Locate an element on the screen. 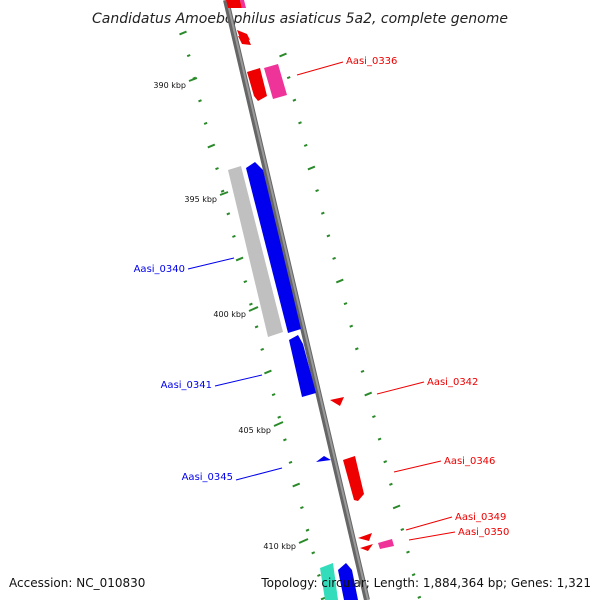 This screenshot has height=600, width=600. label-aasi-0340: Aasi_0340 is located at coordinates (159, 269).